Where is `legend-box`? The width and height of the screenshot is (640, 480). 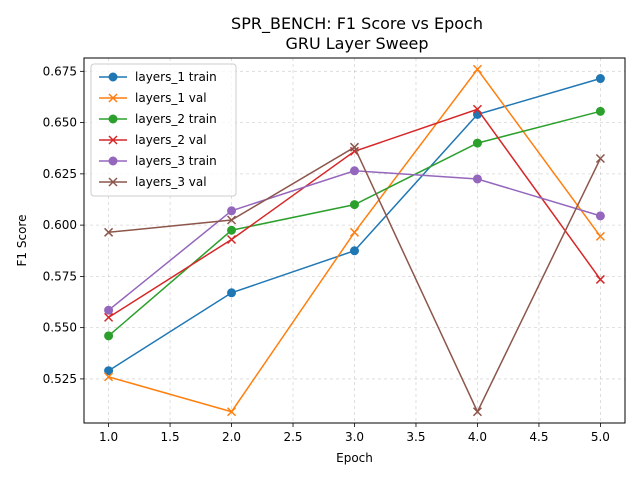
legend-box is located at coordinates (163, 130).